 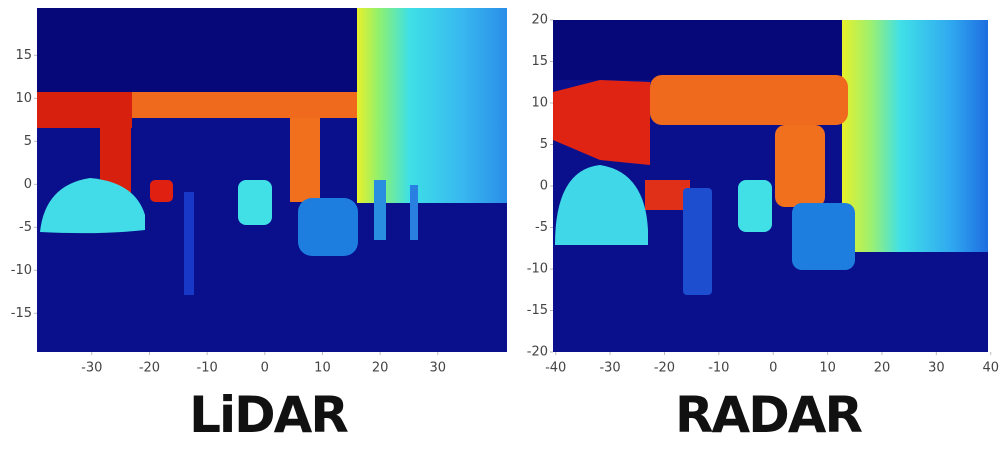 What do you see at coordinates (768, 415) in the screenshot?
I see `panel-caption: RADAR` at bounding box center [768, 415].